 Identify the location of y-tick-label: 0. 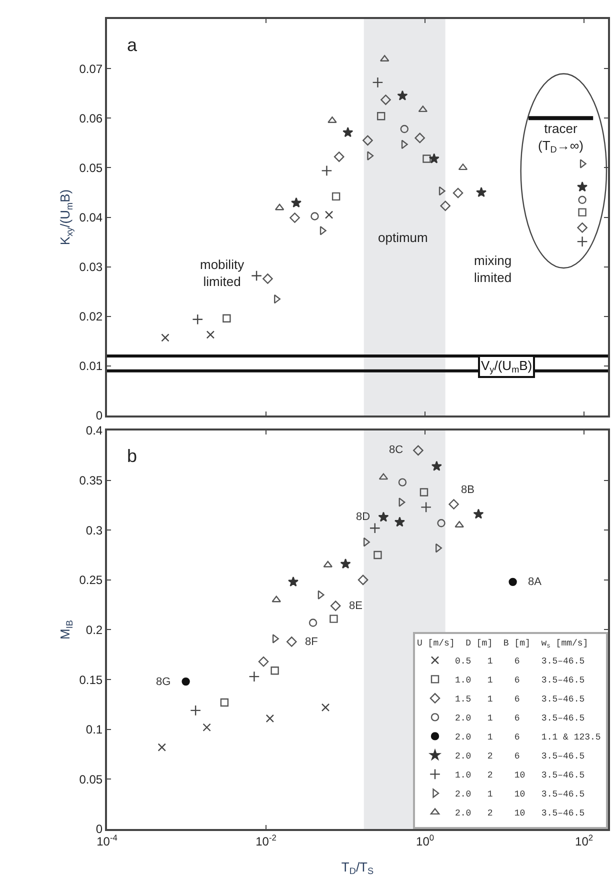
(99, 415).